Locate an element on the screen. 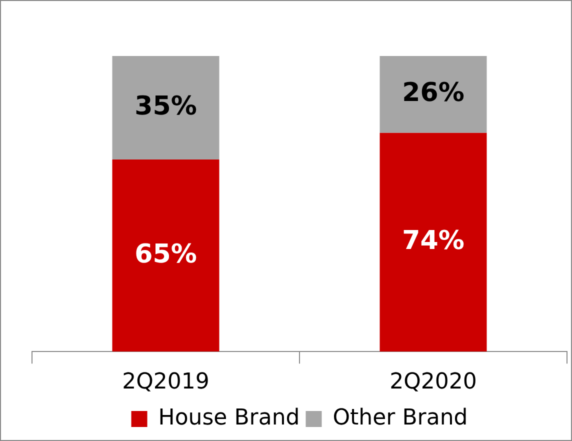 This screenshot has height=441, width=572. legend-label: House Brand is located at coordinates (229, 418).